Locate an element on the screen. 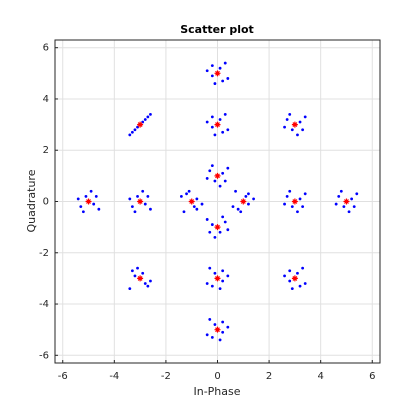 The width and height of the screenshot is (420, 420). y-tick-label: 0 is located at coordinates (46, 202).